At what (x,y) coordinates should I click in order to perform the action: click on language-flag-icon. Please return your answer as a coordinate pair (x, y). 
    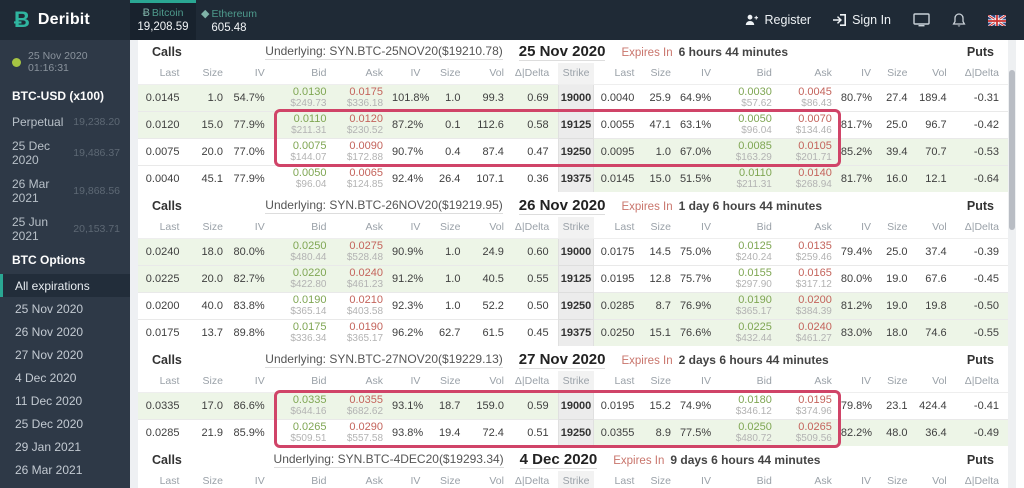
    Looking at the image, I should click on (997, 20).